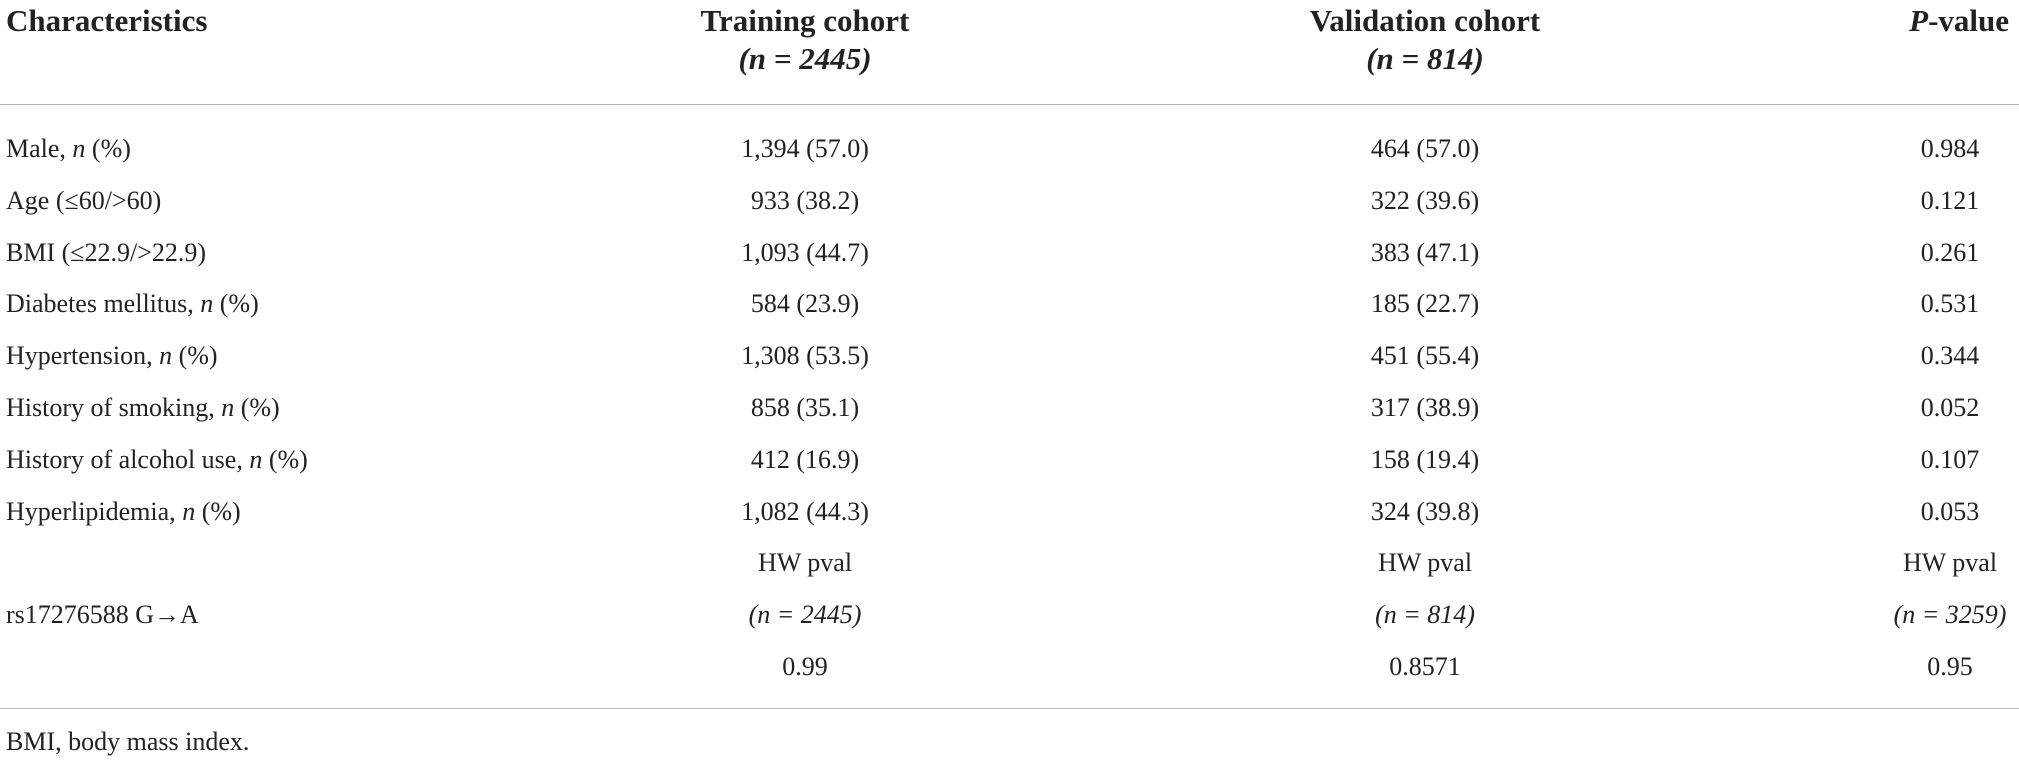  I want to click on cell-validation: 317 (38.9), so click(1425, 408).